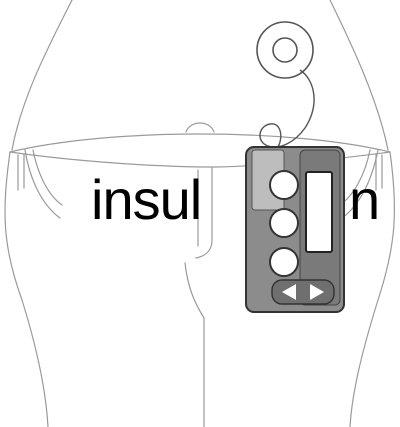 The width and height of the screenshot is (400, 427). What do you see at coordinates (319, 212) in the screenshot?
I see `pump-screen` at bounding box center [319, 212].